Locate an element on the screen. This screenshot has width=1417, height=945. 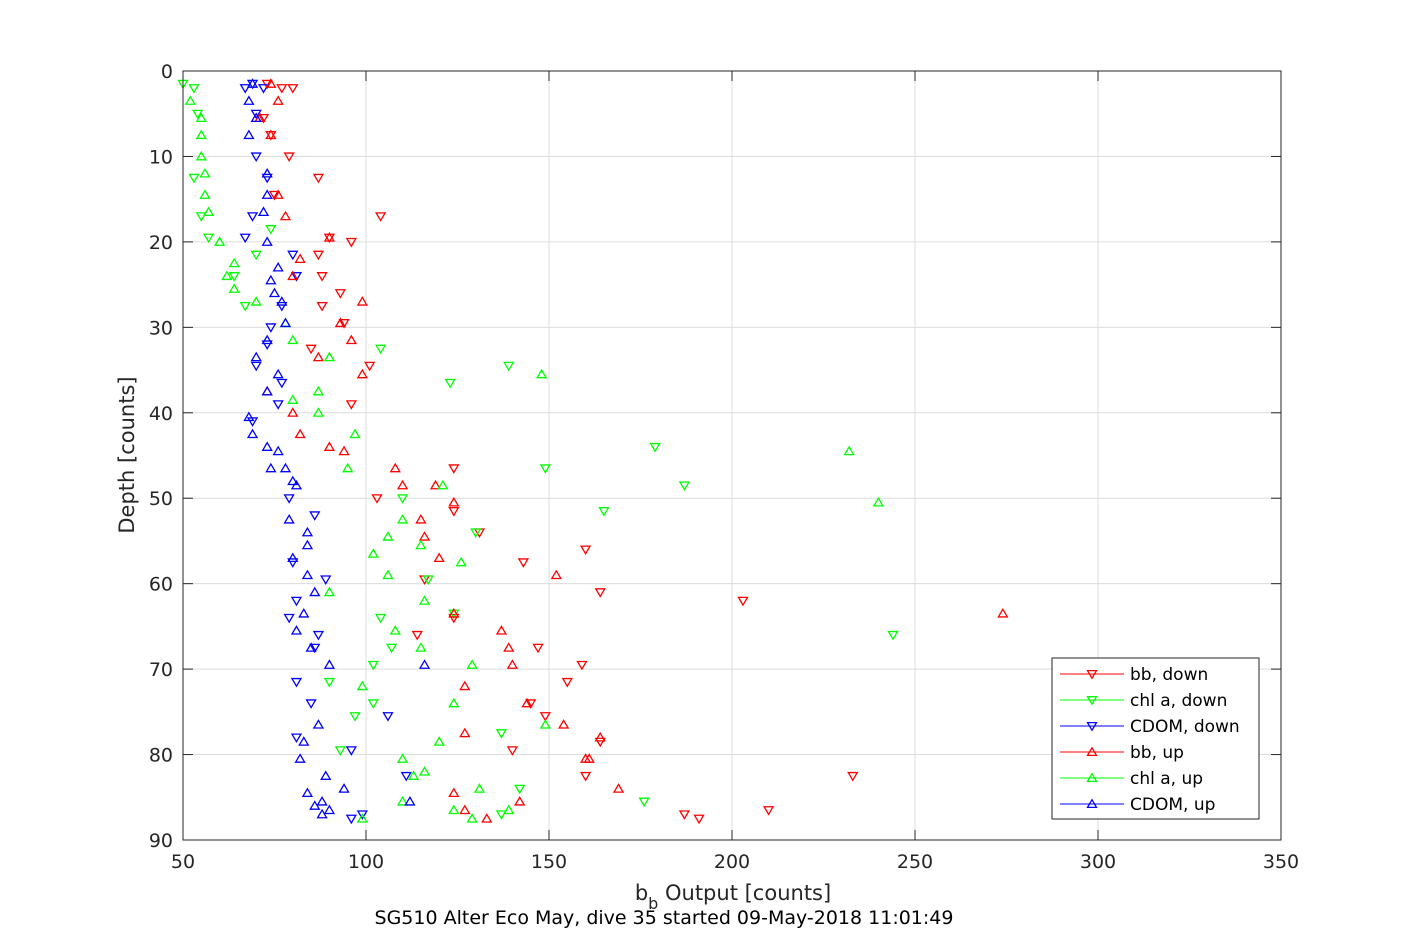
y-axis-label: Depth [counts] is located at coordinates (127, 454).